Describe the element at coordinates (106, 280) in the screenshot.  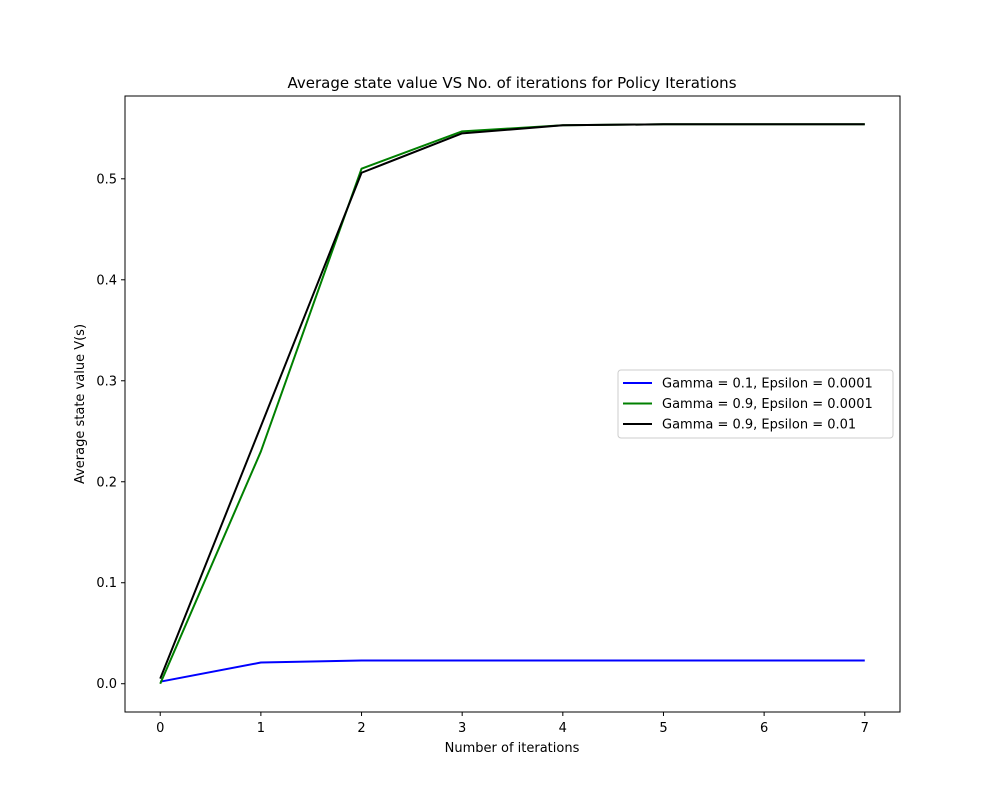
I see `y-tick-label: 0.4` at that location.